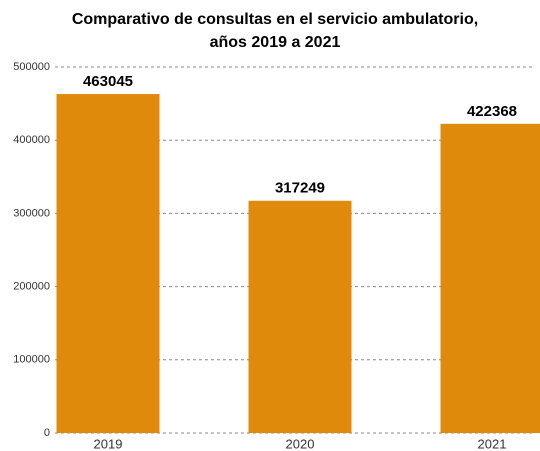 The width and height of the screenshot is (540, 451). Describe the element at coordinates (31, 213) in the screenshot. I see `y-tick-label: 300000` at that location.